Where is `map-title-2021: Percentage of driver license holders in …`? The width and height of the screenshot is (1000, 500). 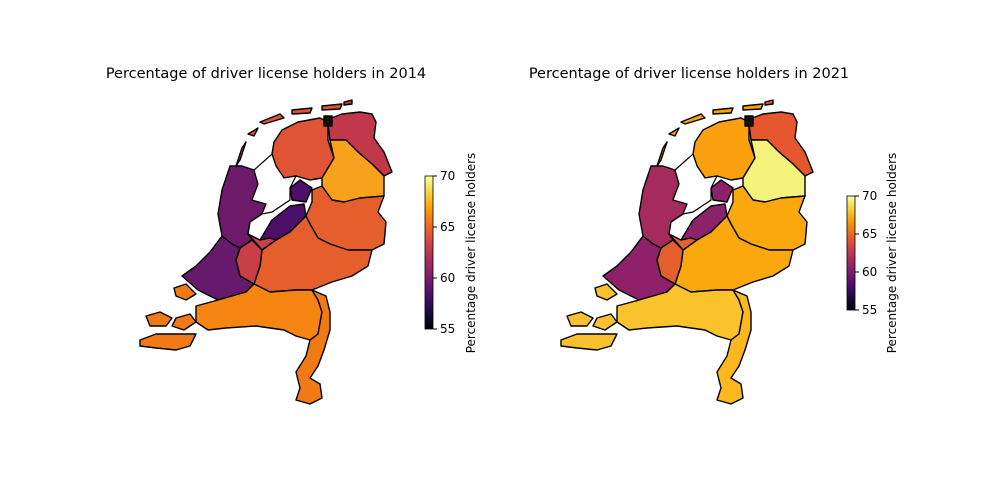
map-title-2021: Percentage of driver license holders in … is located at coordinates (689, 74).